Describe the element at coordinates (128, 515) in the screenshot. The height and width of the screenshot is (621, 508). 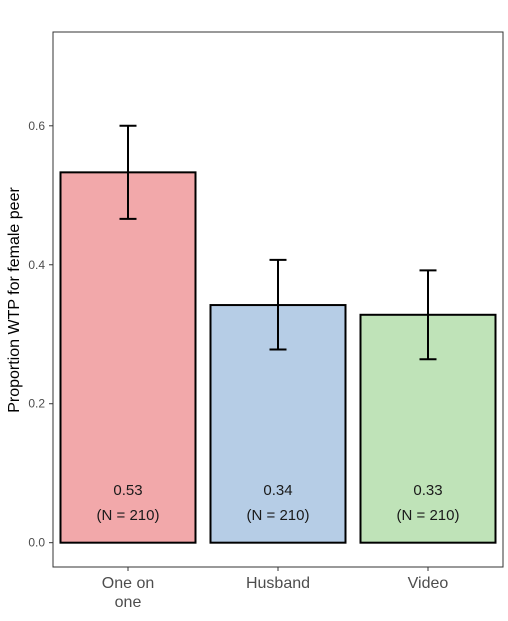
I see `bar-n-label-0: (N = 210)` at that location.